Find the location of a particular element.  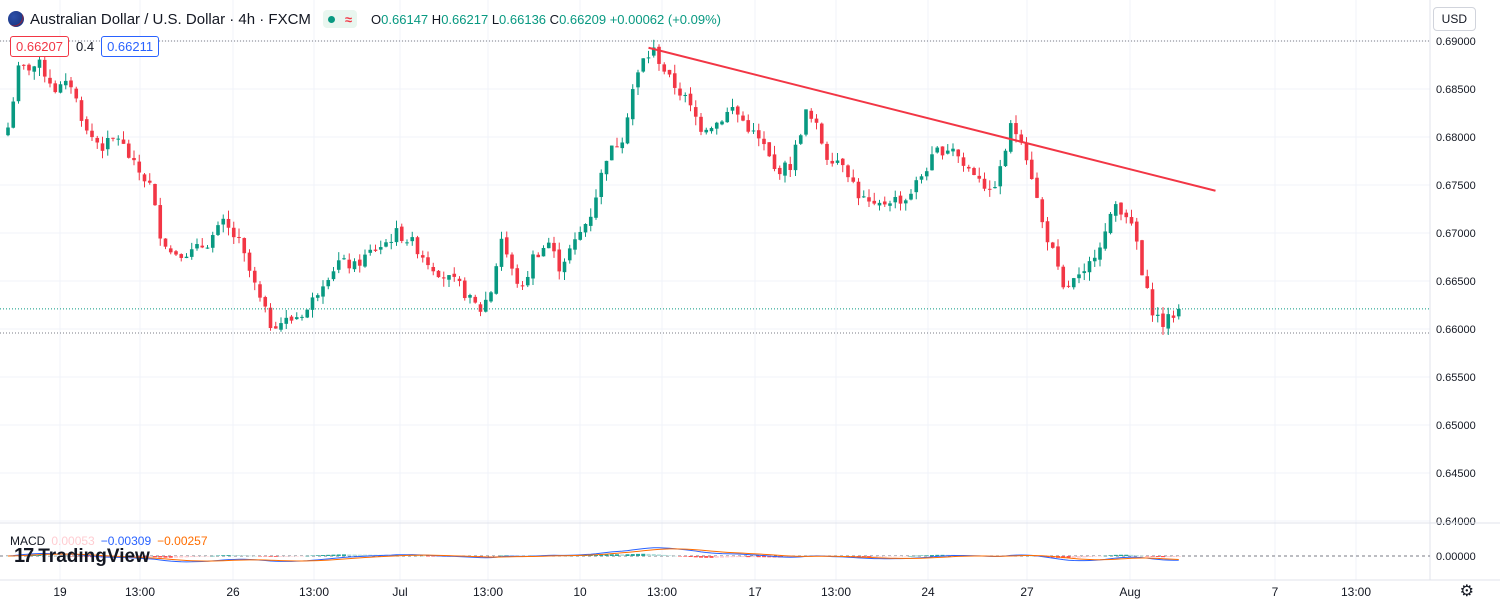

spread-value: 0.4 is located at coordinates (85, 46).